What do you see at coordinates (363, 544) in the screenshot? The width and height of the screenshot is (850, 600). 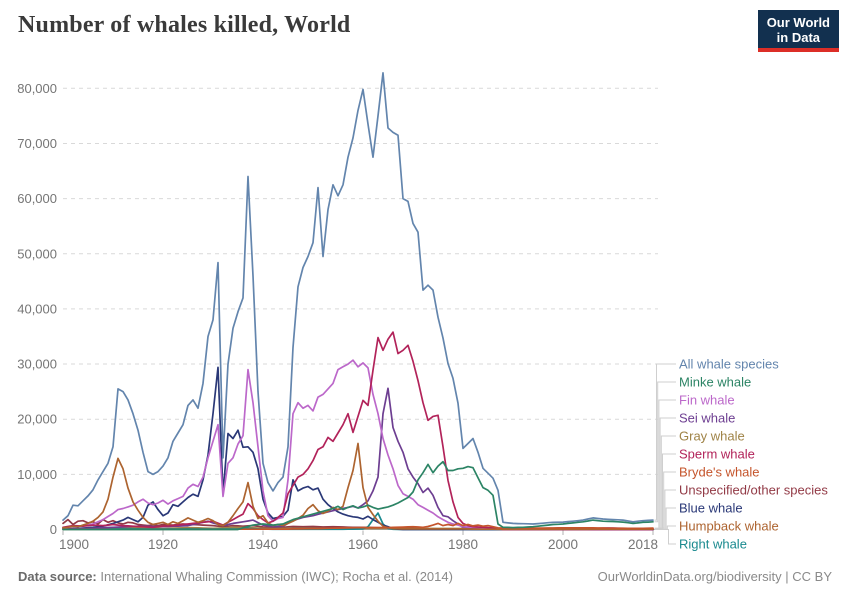 I see `x-tick-label: 1960` at bounding box center [363, 544].